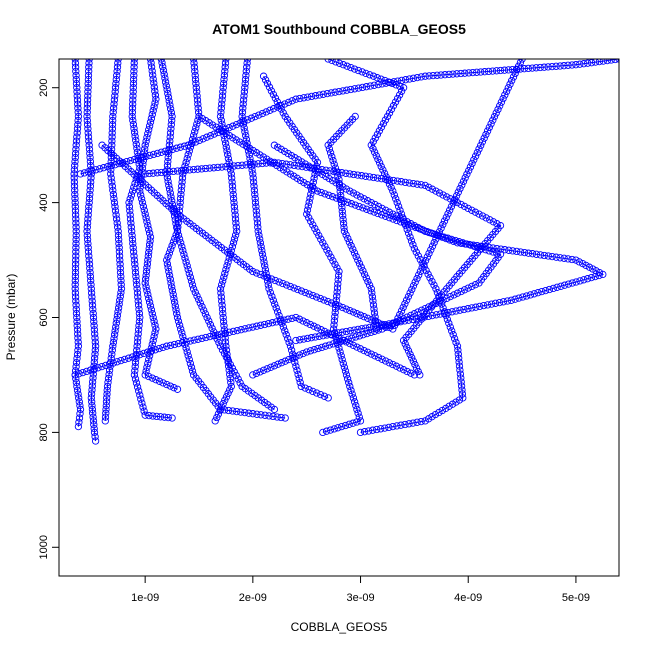 The height and width of the screenshot is (650, 650). Describe the element at coordinates (44, 547) in the screenshot. I see `y-tick-label: 1000` at that location.